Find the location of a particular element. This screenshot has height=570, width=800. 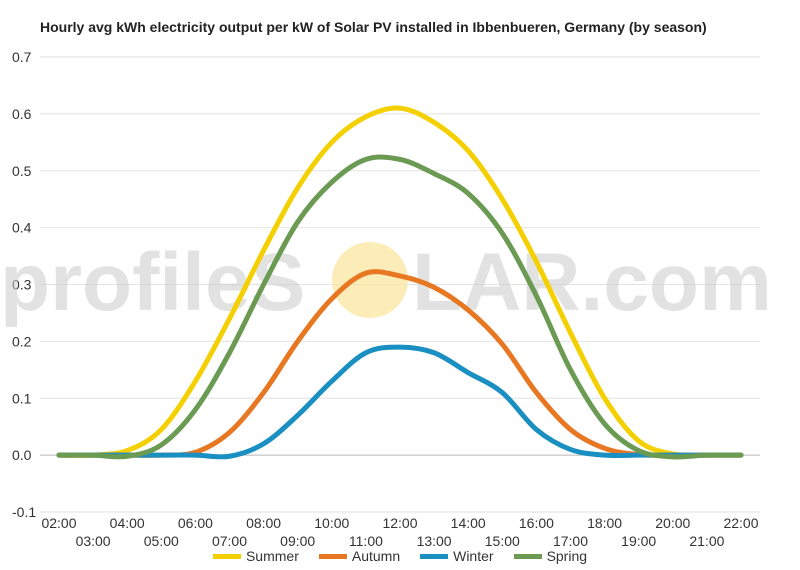

watermark-text-left: profileS is located at coordinates (152, 282).